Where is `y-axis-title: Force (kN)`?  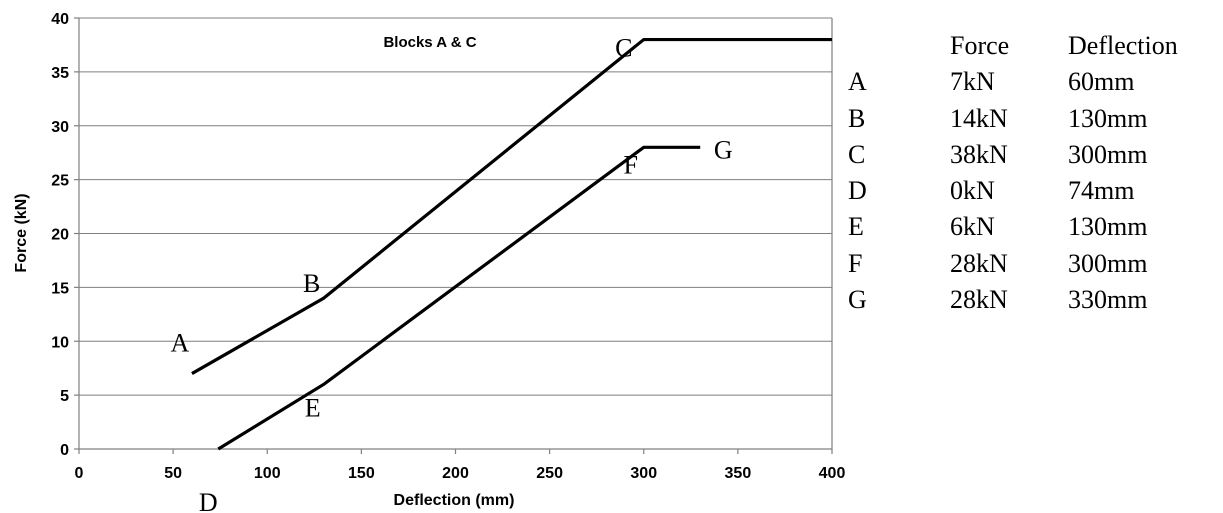 y-axis-title: Force (kN) is located at coordinates (21, 232).